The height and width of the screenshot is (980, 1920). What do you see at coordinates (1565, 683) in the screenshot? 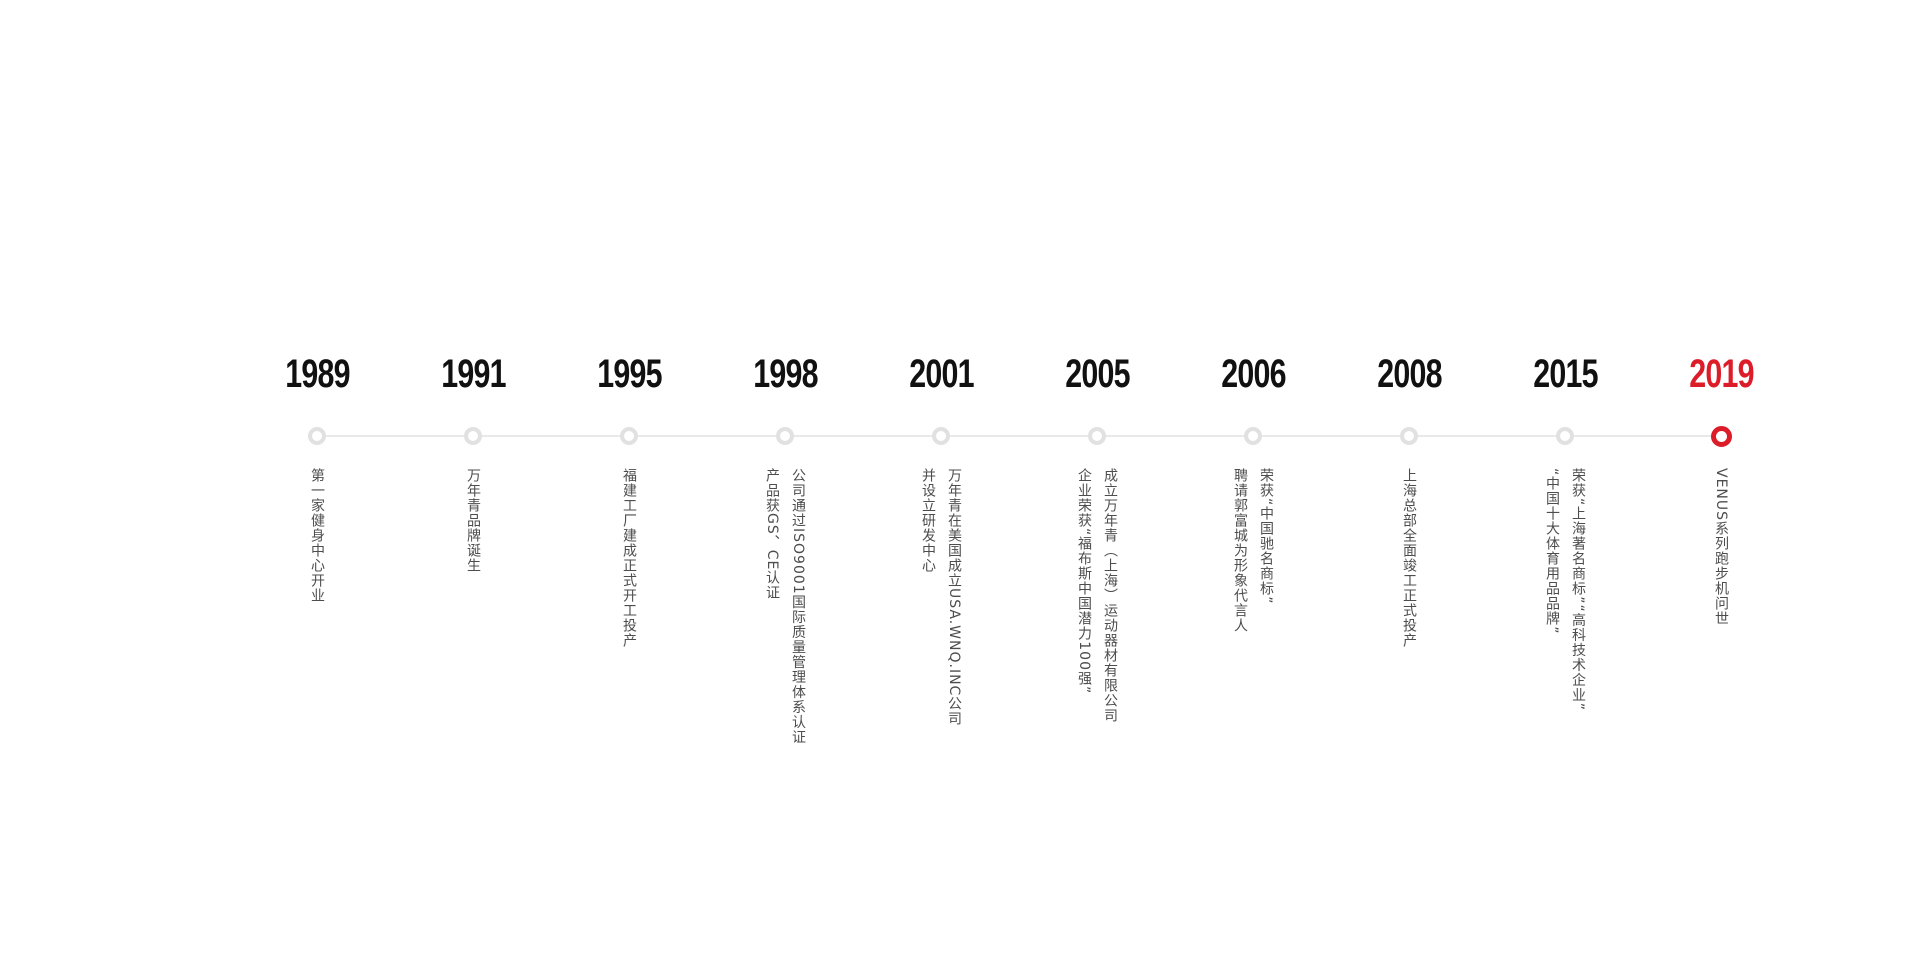
I see `milestone-text: 荣获“上海著名商标”“高科技术企业” “中国十大体育用品品牌”` at bounding box center [1565, 683].